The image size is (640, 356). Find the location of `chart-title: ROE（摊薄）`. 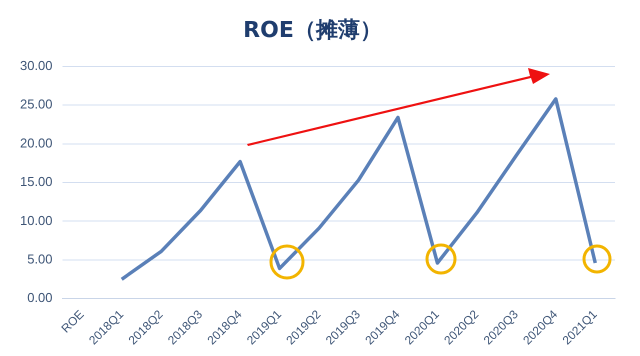

chart-title: ROE（摊薄） is located at coordinates (312, 30).